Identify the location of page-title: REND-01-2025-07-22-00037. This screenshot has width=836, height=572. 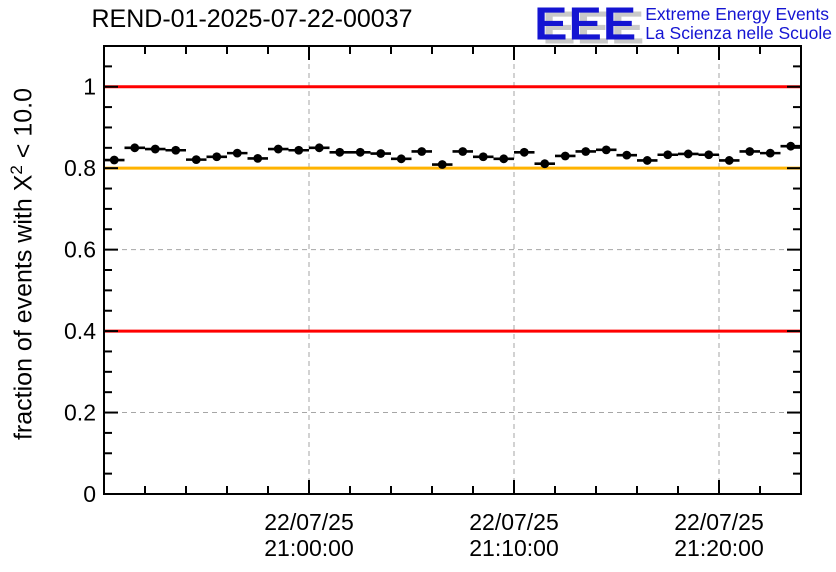
(252, 19).